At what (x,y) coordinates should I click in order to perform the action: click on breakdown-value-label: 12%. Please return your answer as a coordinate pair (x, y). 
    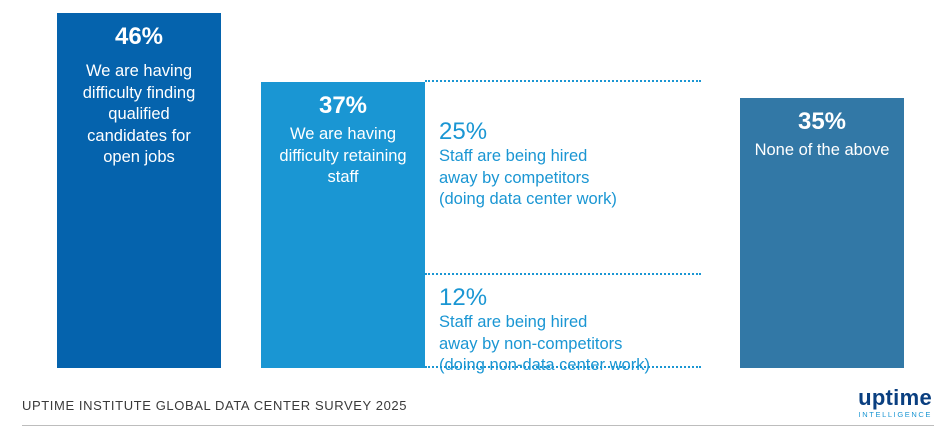
    Looking at the image, I should click on (463, 297).